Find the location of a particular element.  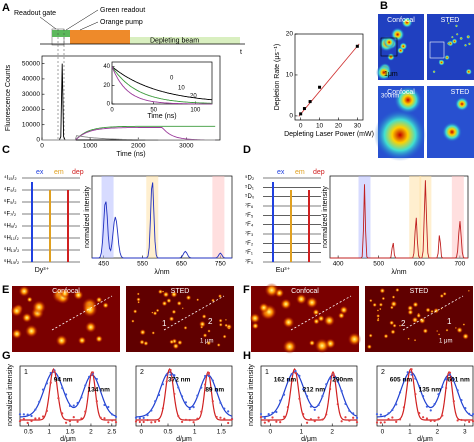

level-label: ⁵D₀ is located at coordinates (250, 196).